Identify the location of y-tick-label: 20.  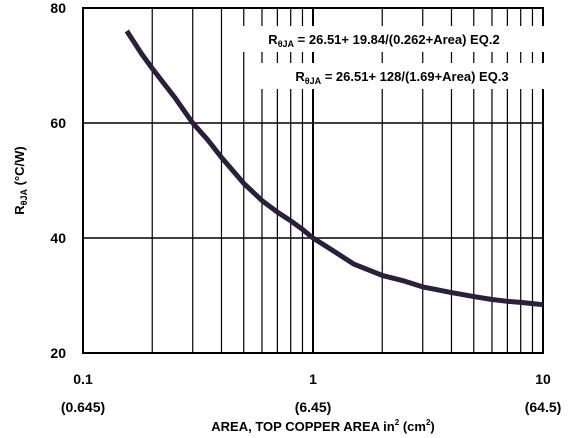
(58, 353).